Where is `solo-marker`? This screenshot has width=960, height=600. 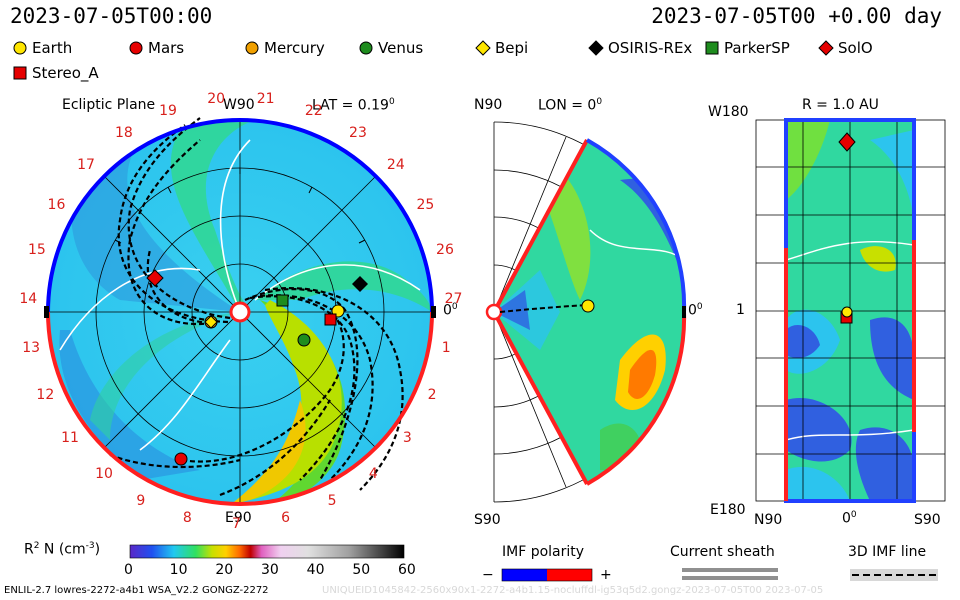
solo-marker is located at coordinates (155, 278).